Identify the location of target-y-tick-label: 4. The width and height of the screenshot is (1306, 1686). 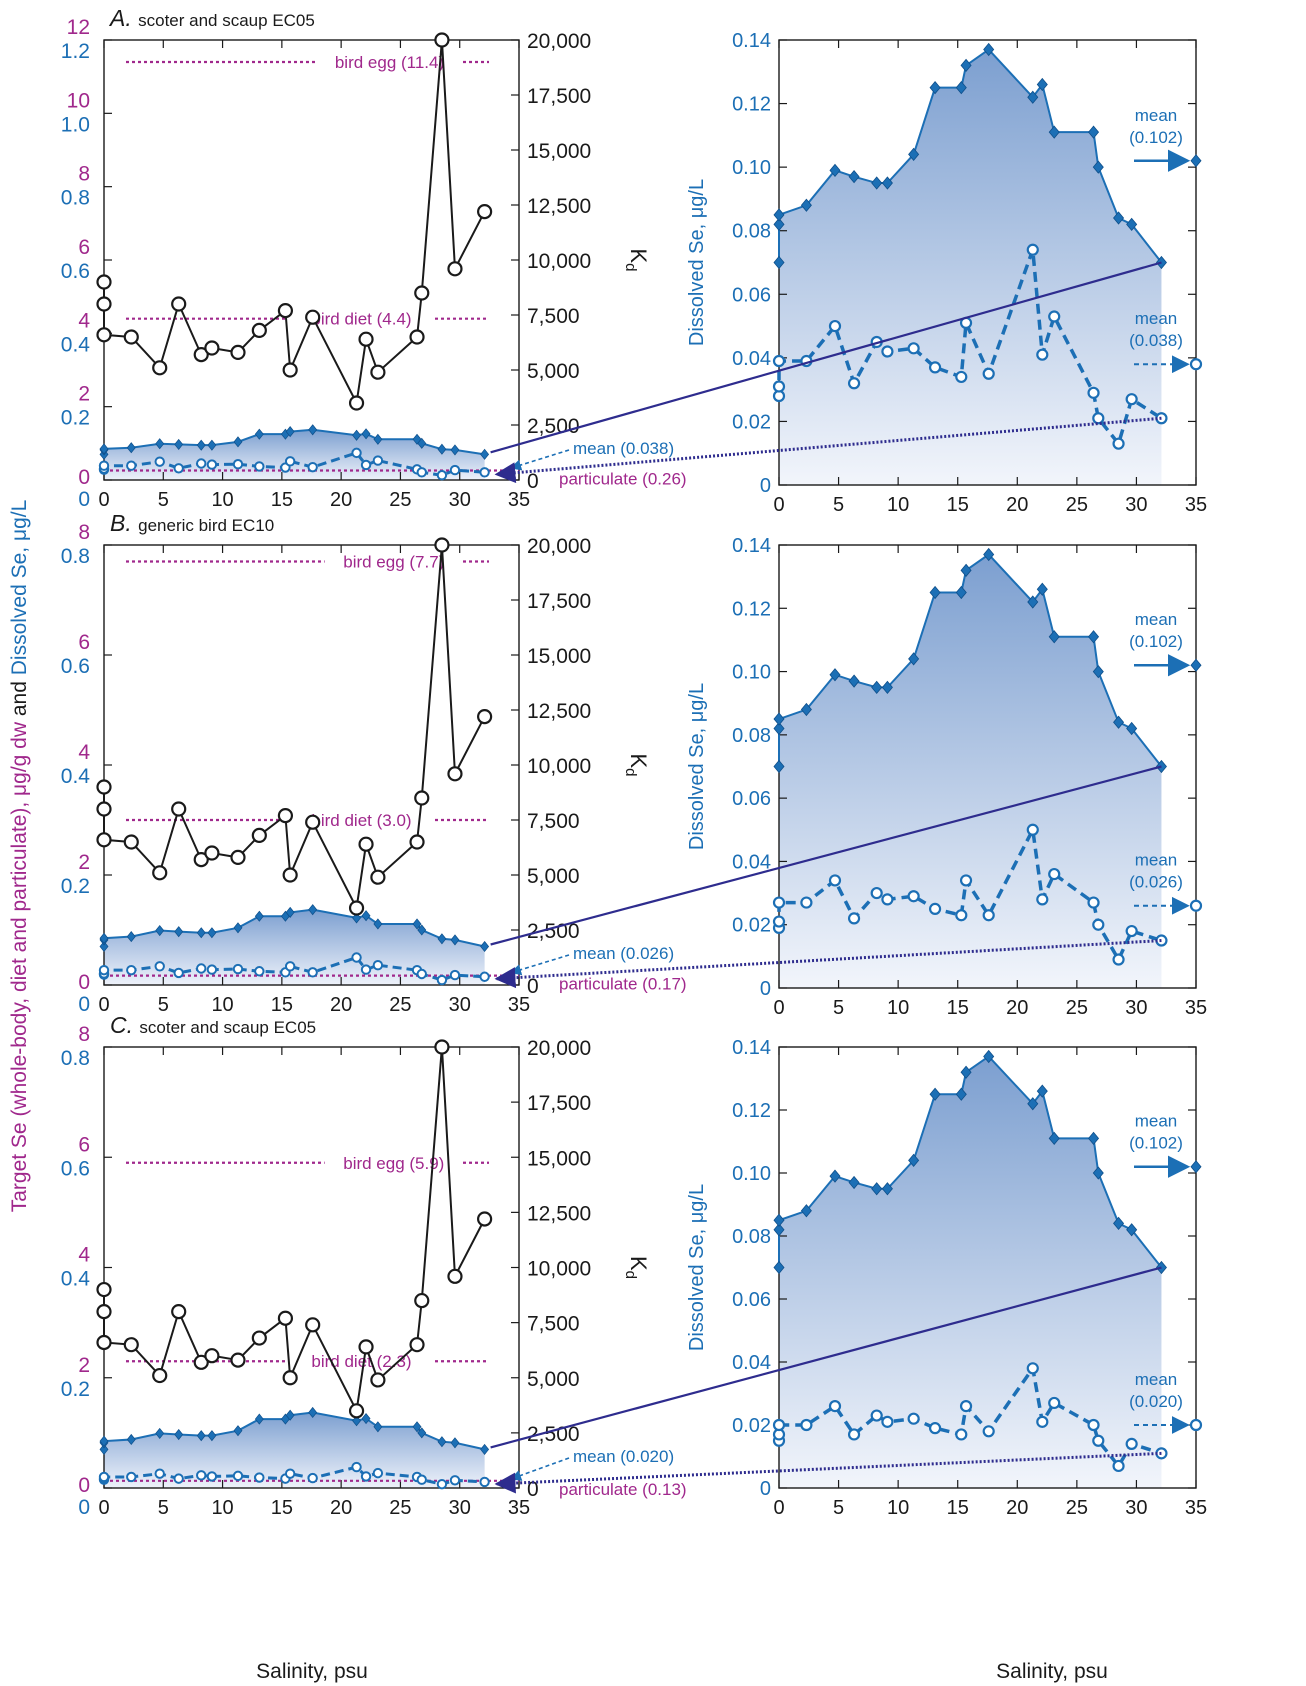
(84, 752).